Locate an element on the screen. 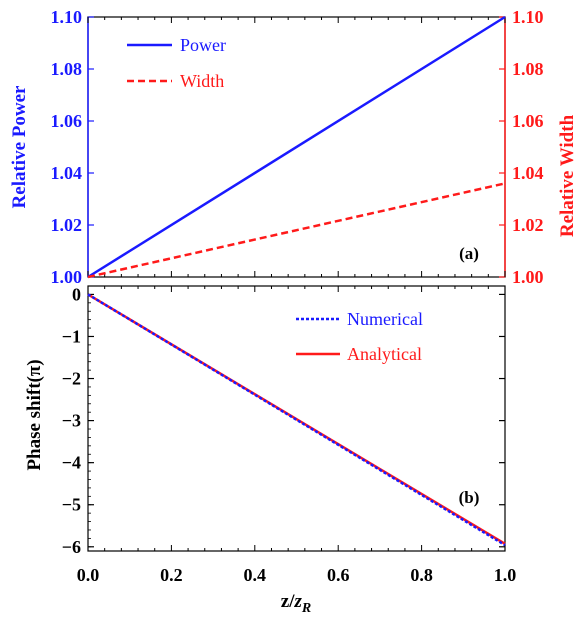 This screenshot has height=621, width=586. left-ytick-label: 1.08 is located at coordinates (67, 69).